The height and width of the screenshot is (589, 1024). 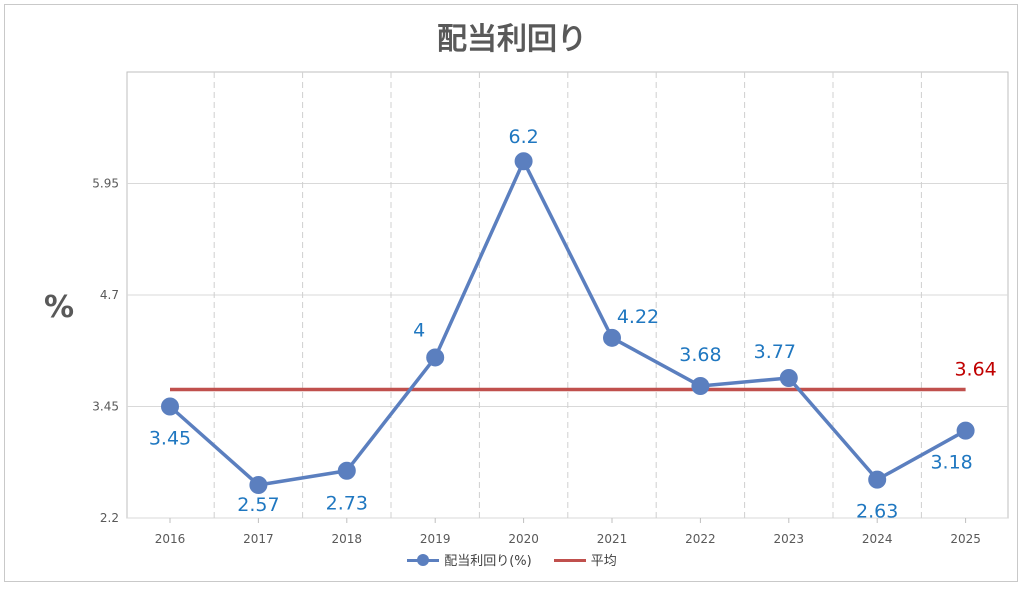 What do you see at coordinates (975, 370) in the screenshot?
I see `average-data-label: 3.64` at bounding box center [975, 370].